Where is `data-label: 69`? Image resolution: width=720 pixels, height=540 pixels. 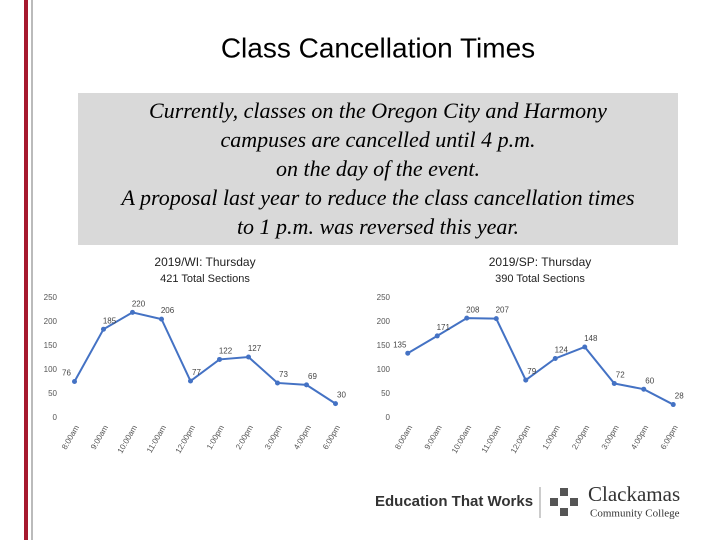
data-label: 69 is located at coordinates (312, 376).